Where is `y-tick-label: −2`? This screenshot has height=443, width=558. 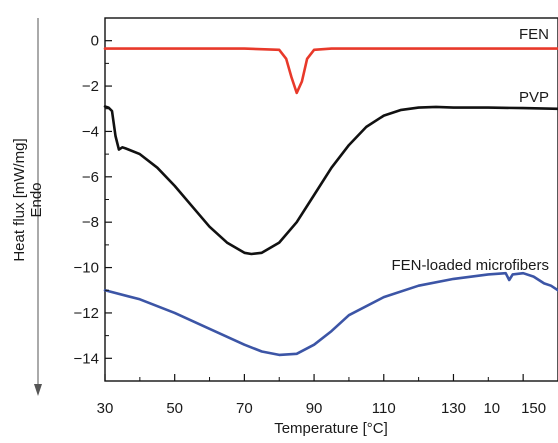
y-tick-label: −2 is located at coordinates (90, 86).